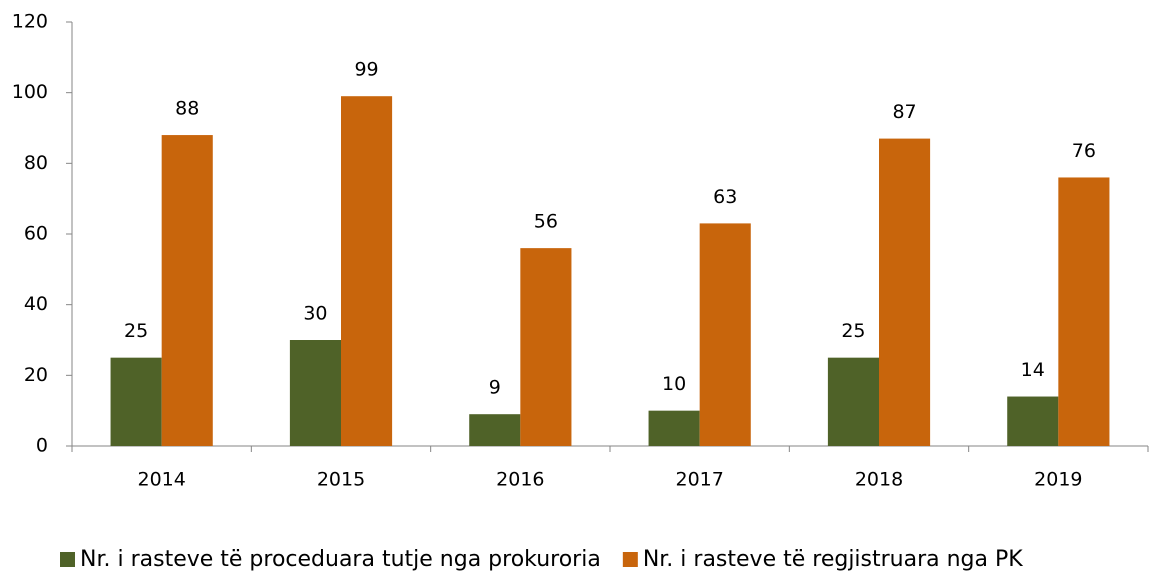  I want to click on y-tick-label: 120, so click(30, 22).